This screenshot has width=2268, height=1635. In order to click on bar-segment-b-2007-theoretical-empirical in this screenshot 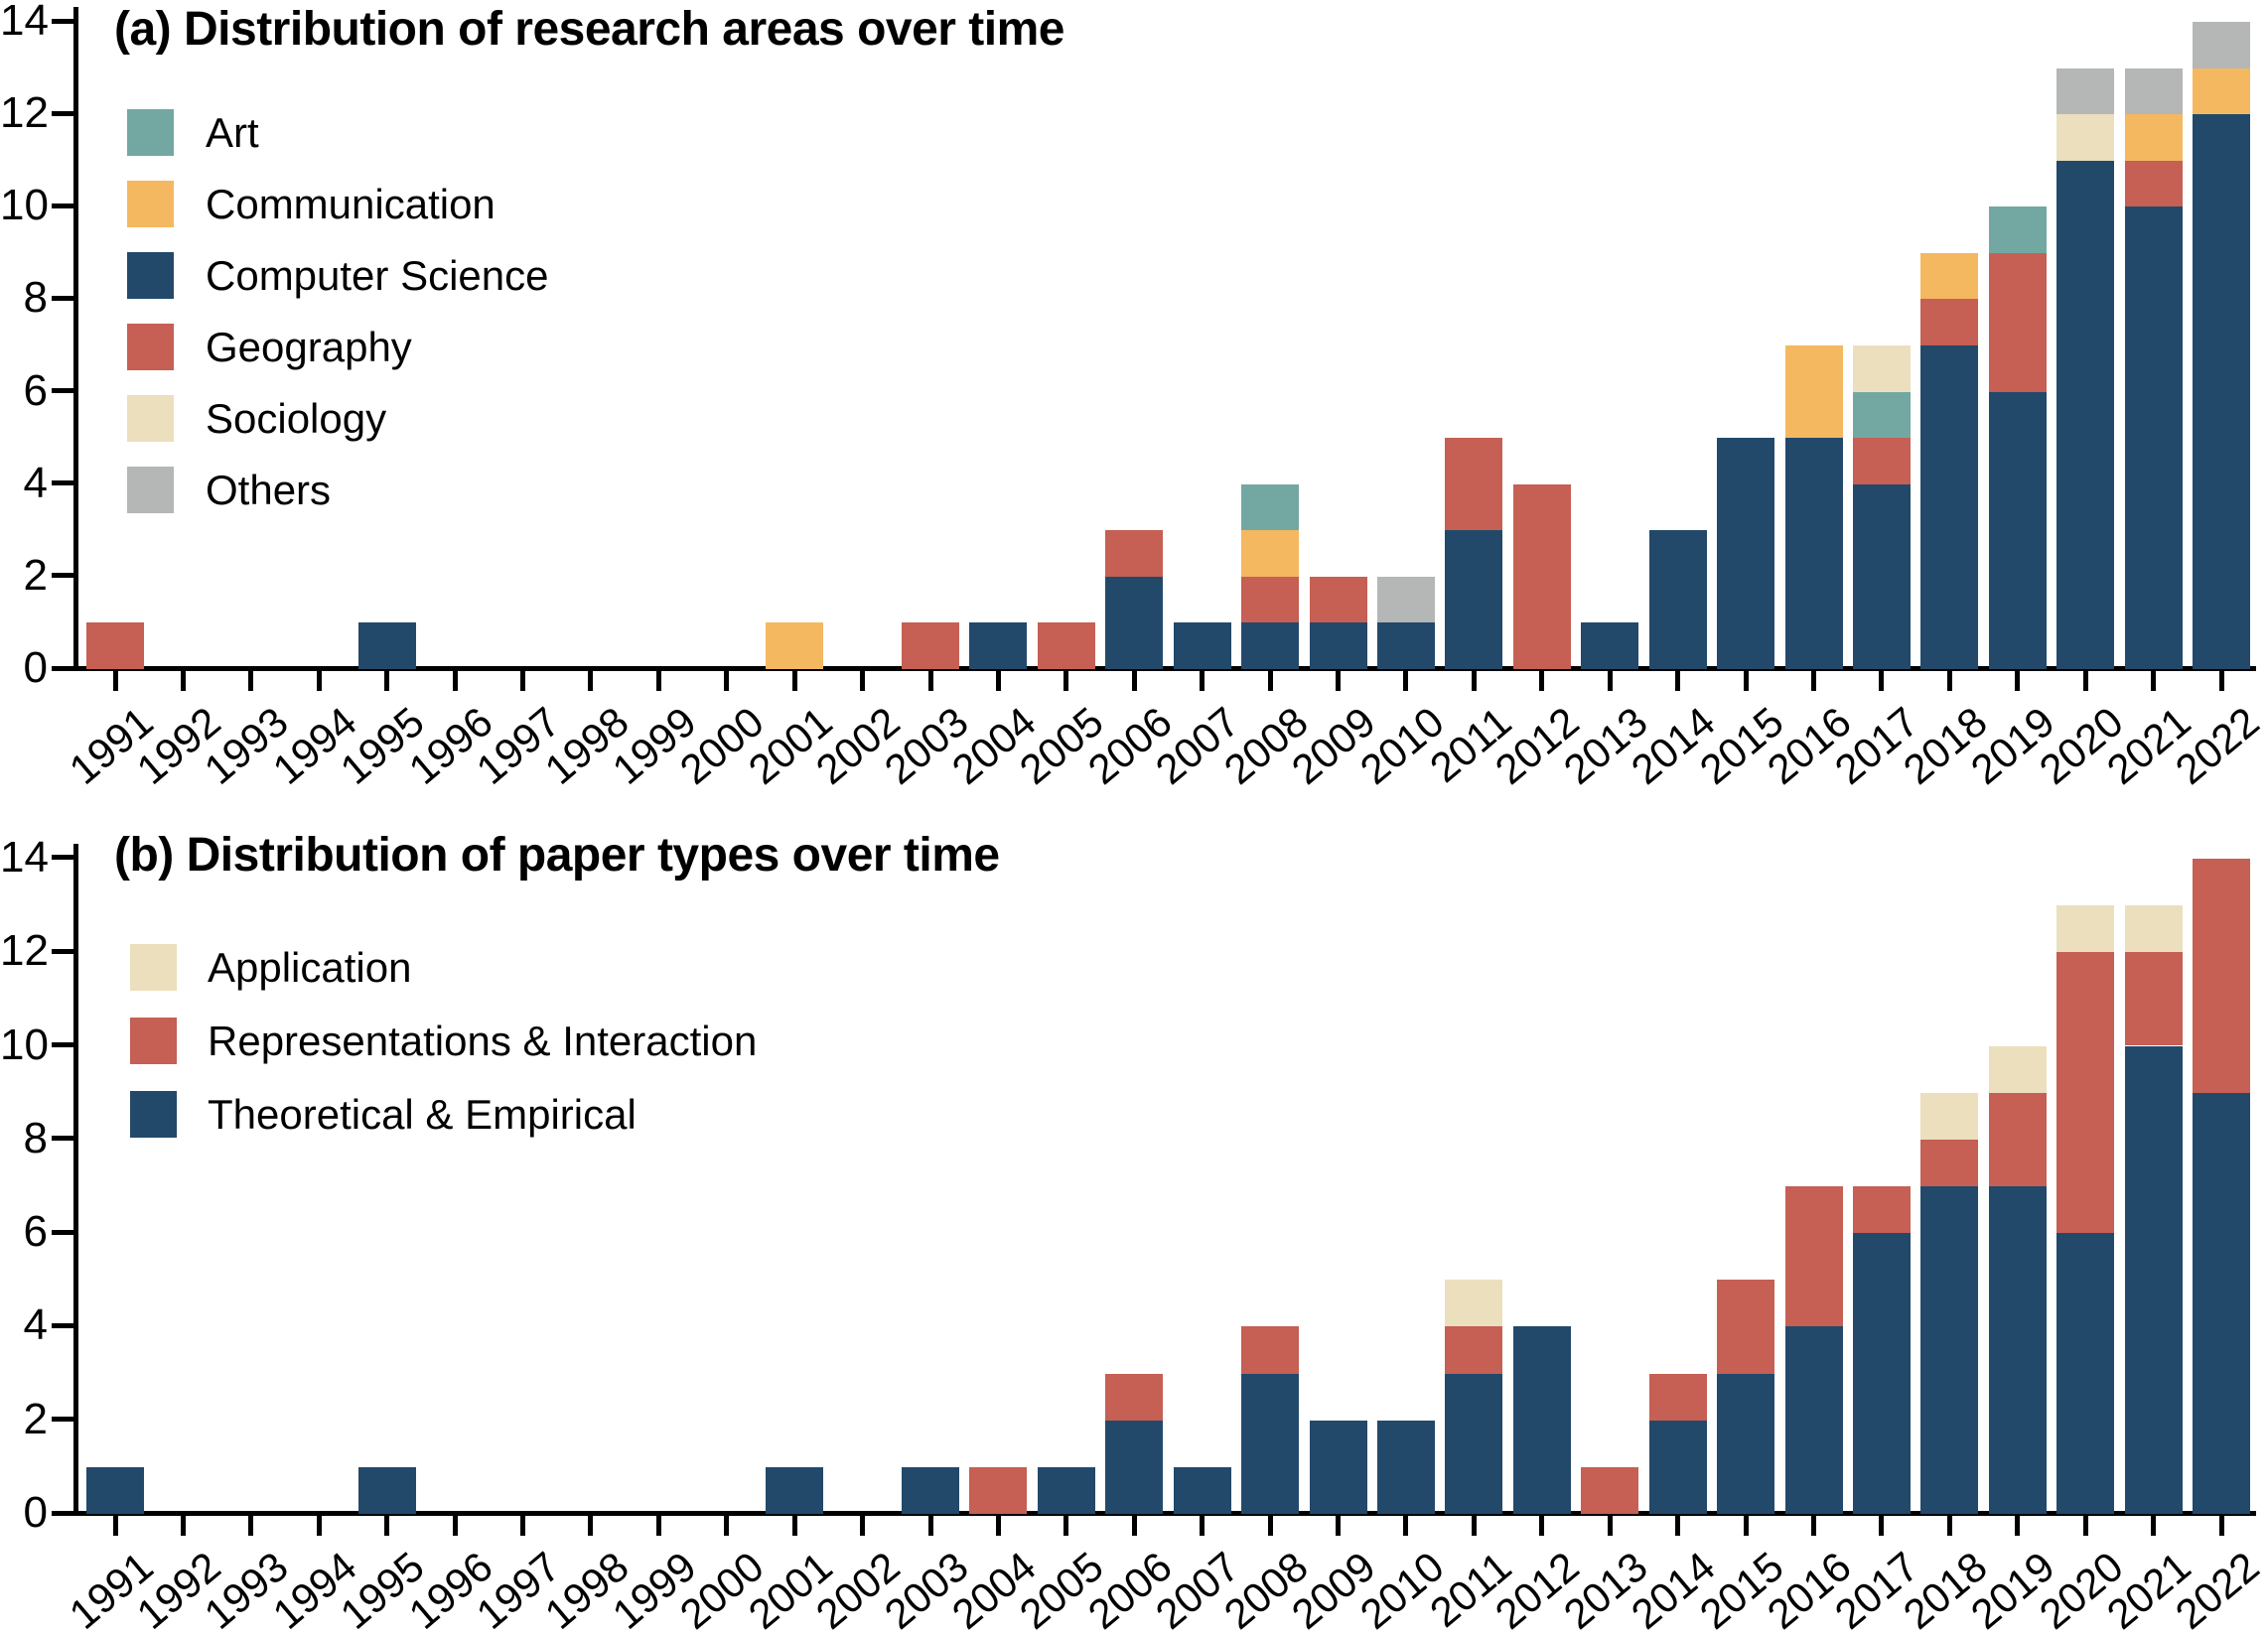, I will do `click(1202, 1490)`.